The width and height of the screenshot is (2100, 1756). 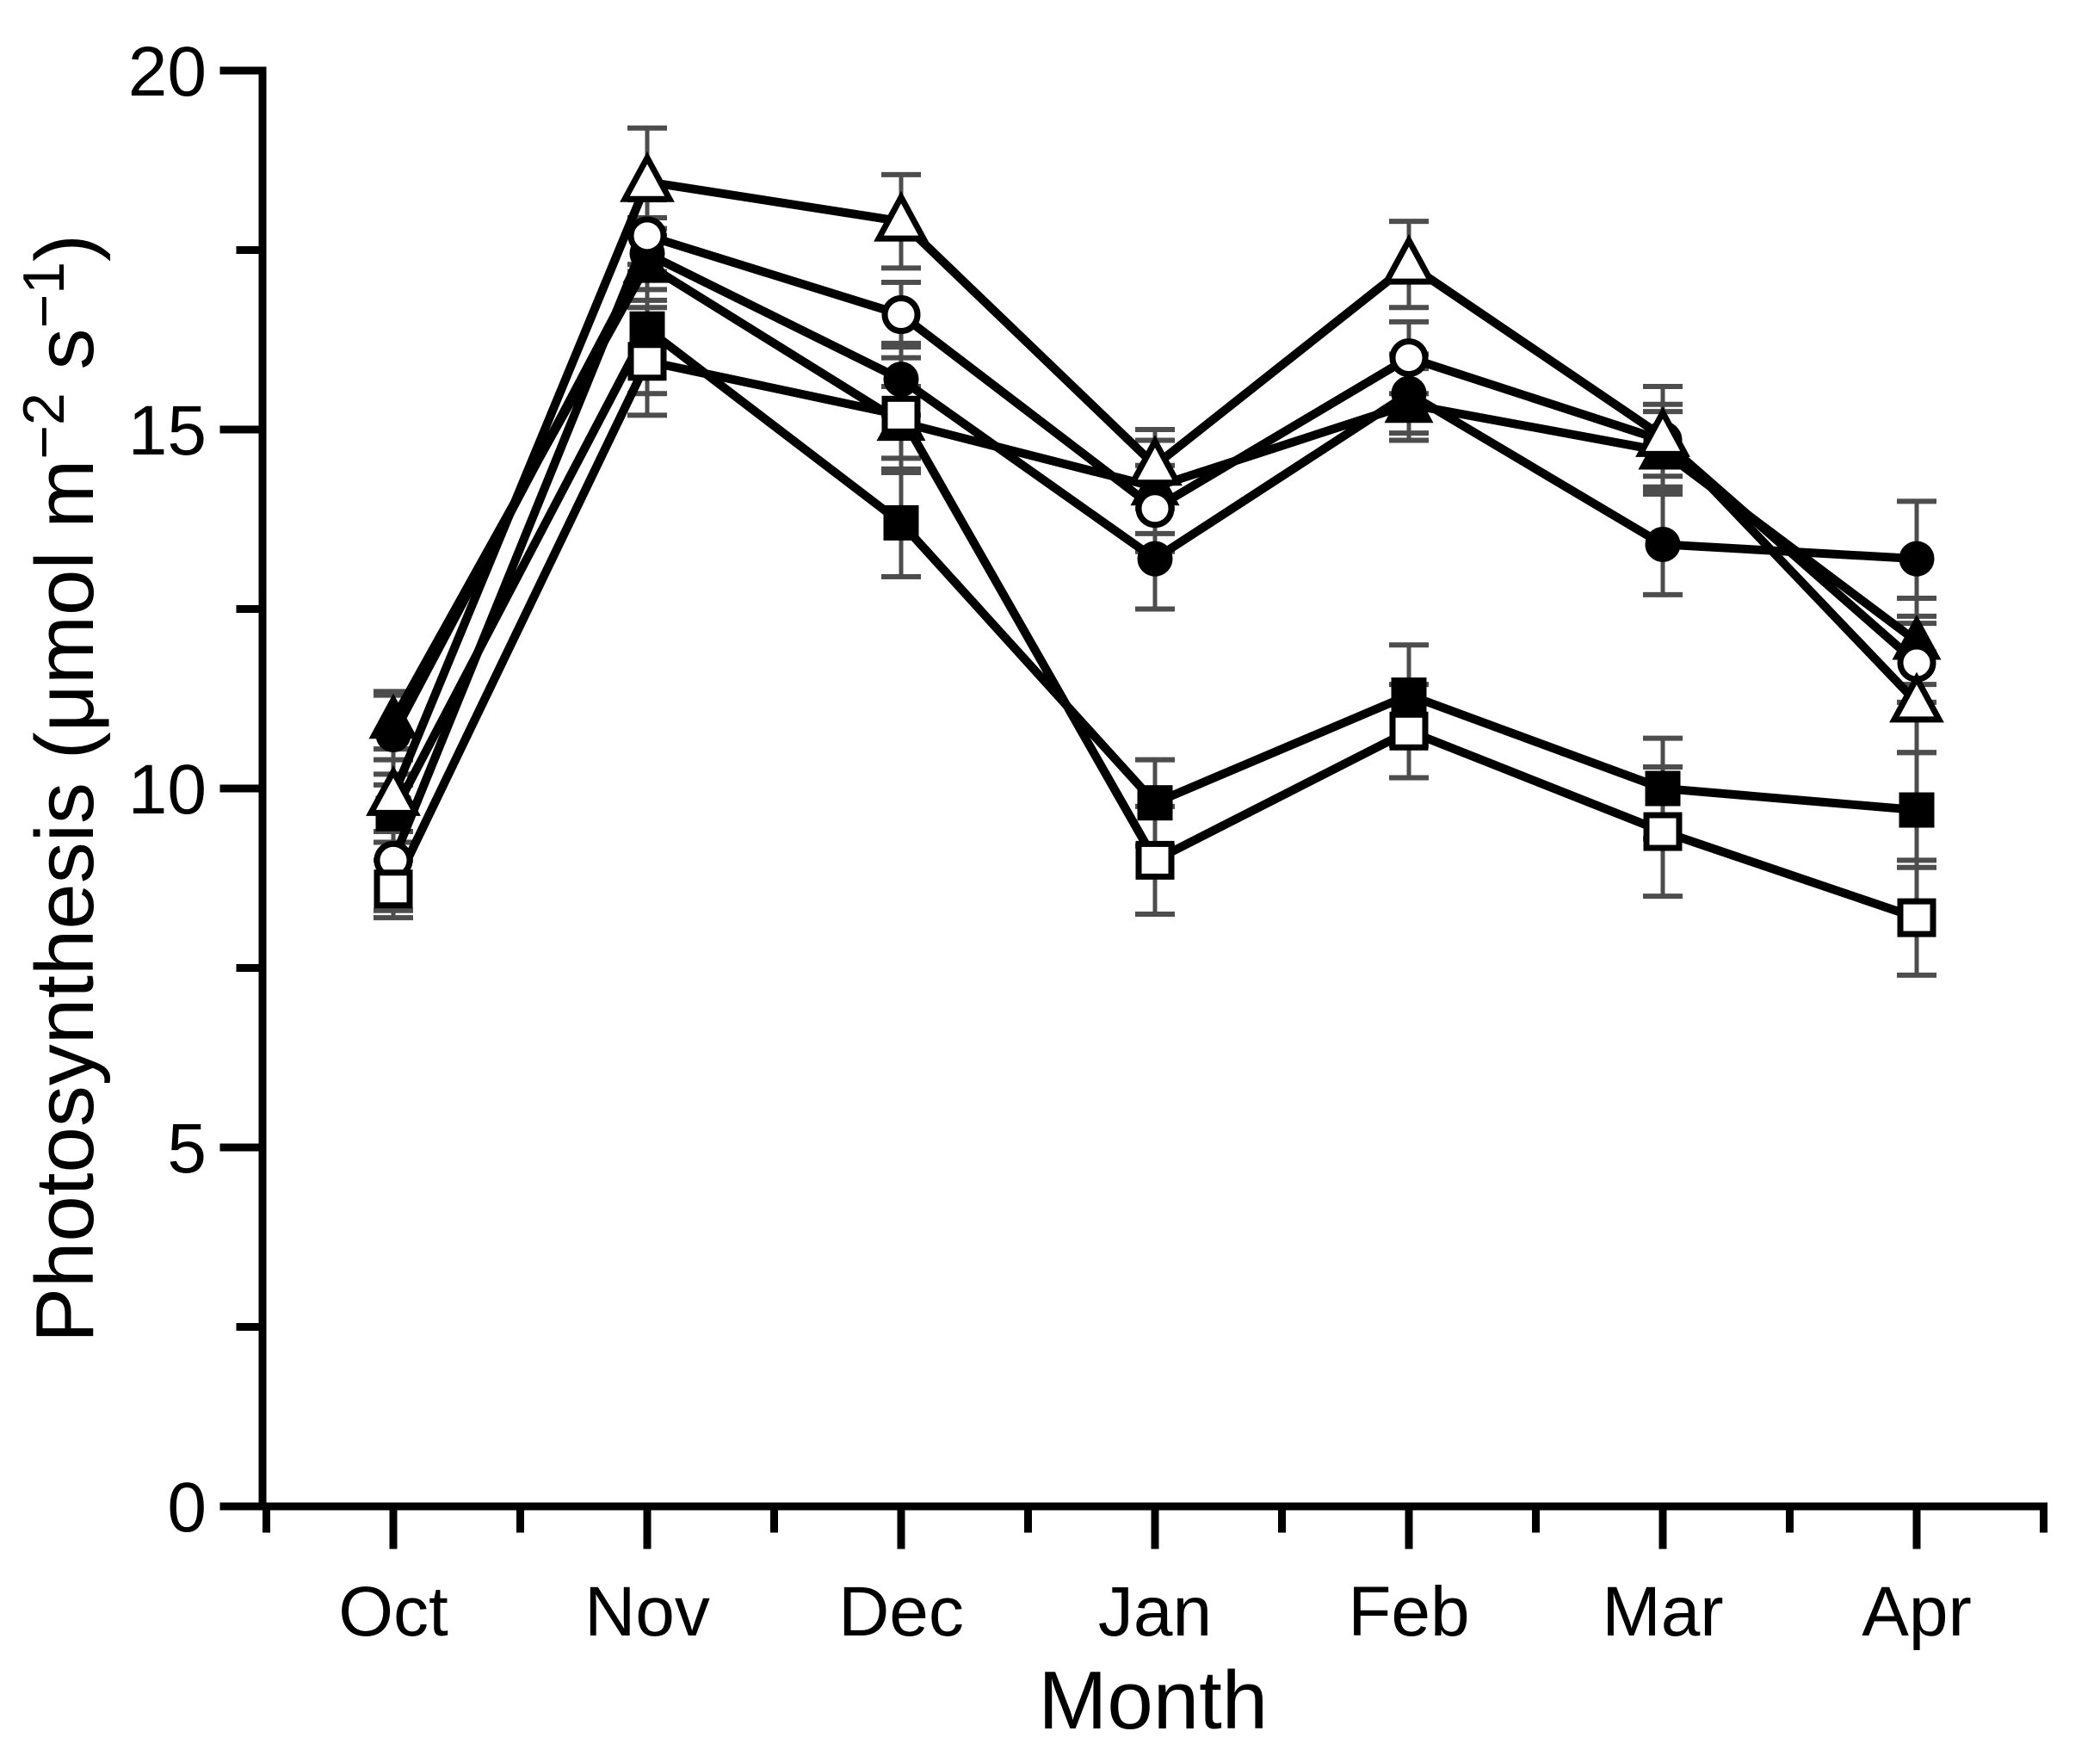 I want to click on y-tick-label: 0, so click(x=187, y=1507).